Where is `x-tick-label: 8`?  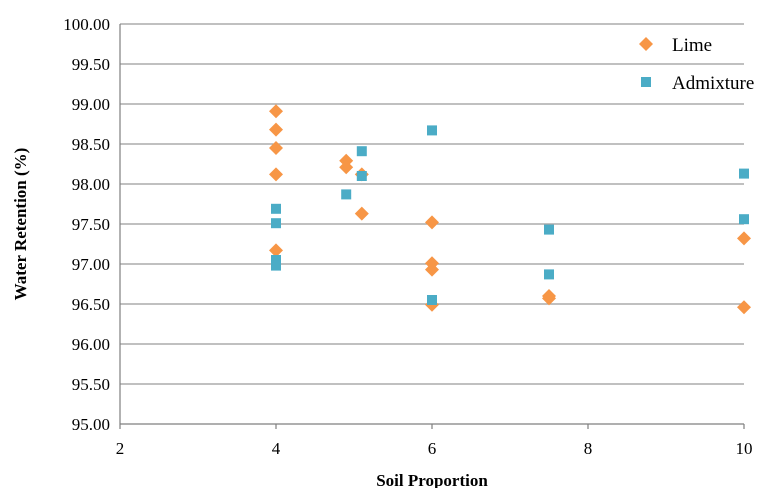
x-tick-label: 8 is located at coordinates (588, 448).